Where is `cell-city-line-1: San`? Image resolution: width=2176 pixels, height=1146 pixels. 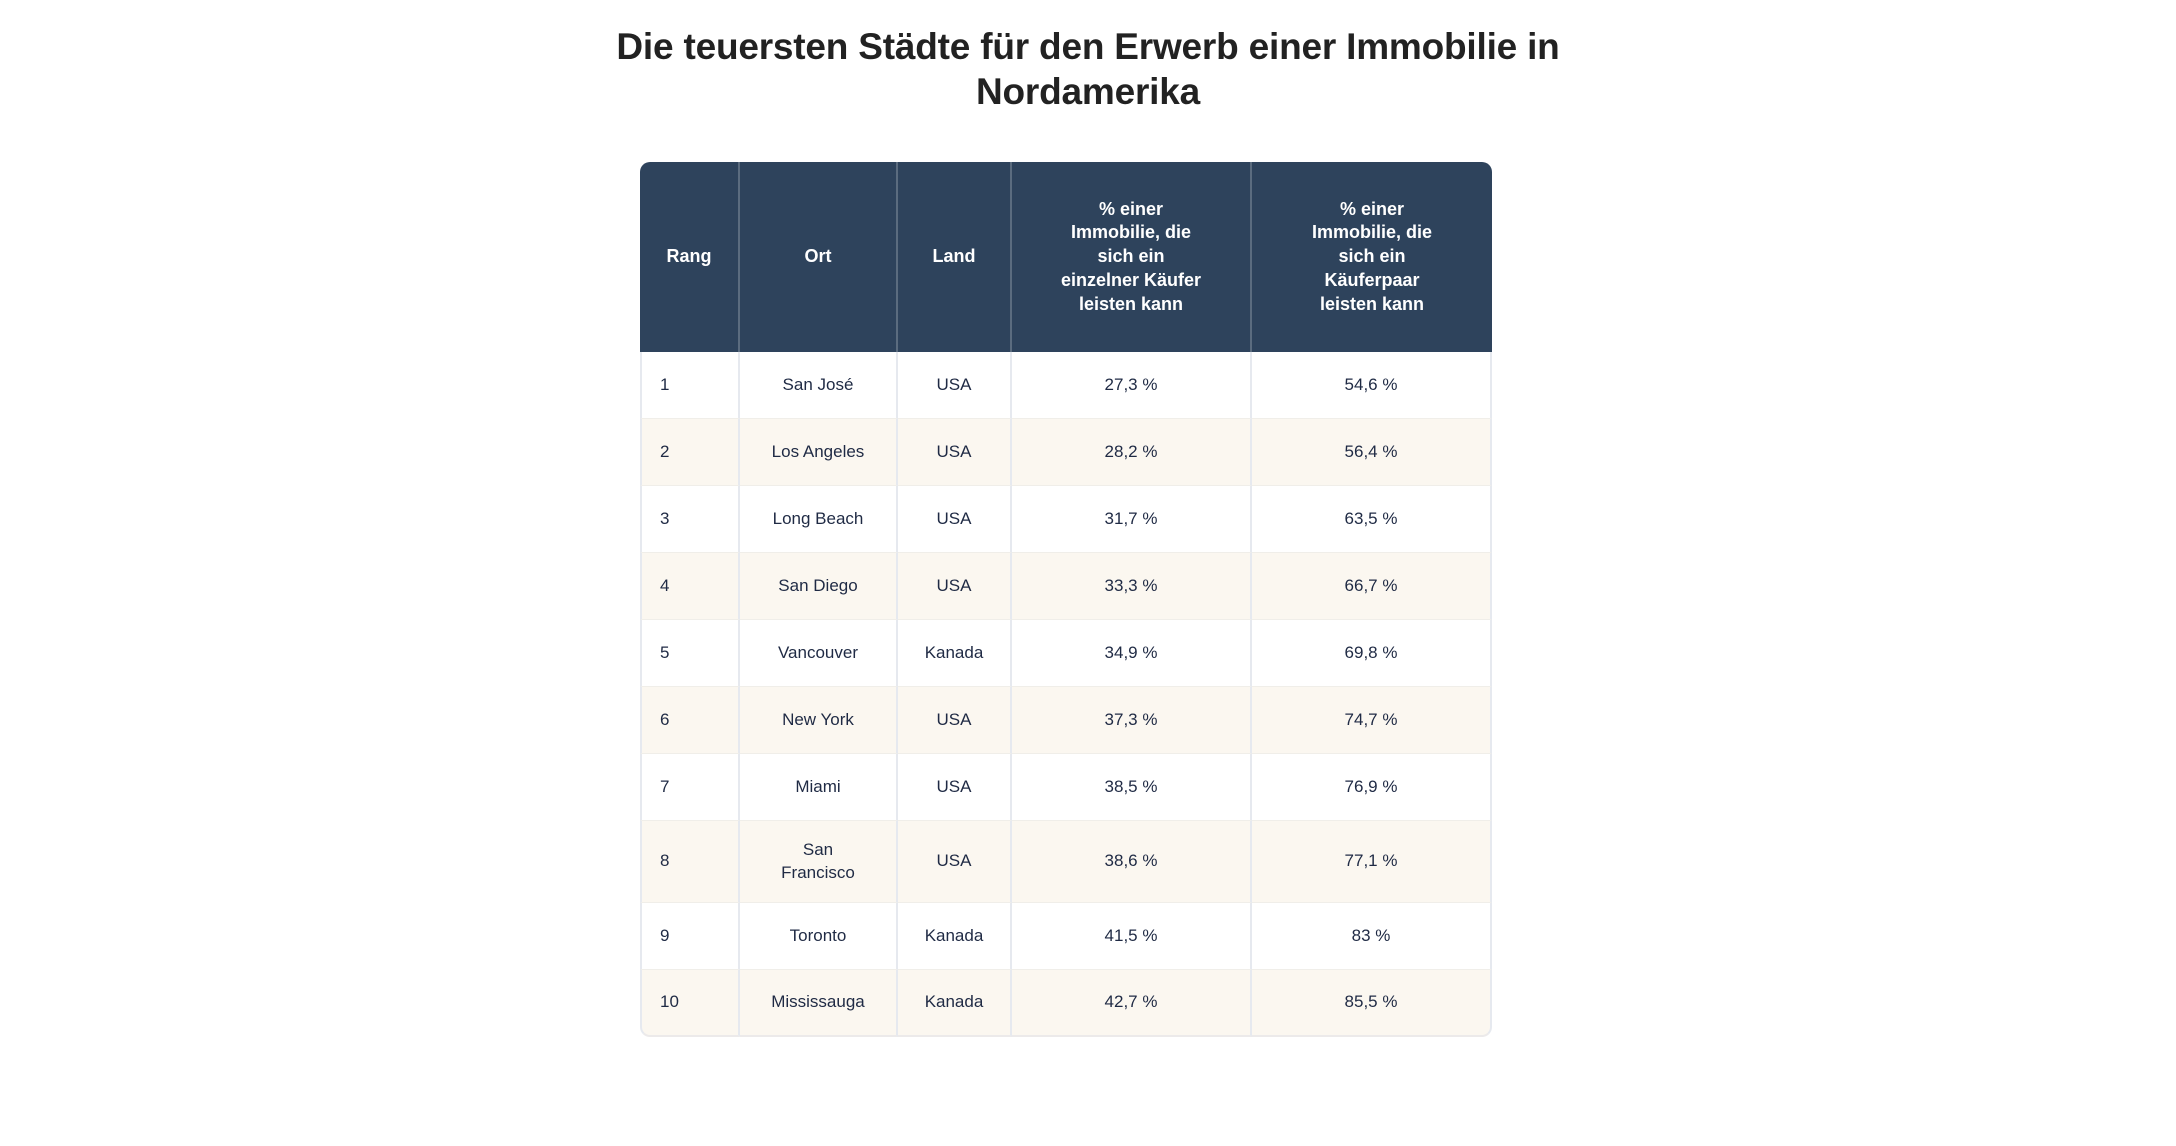
cell-city-line-1: San is located at coordinates (818, 850).